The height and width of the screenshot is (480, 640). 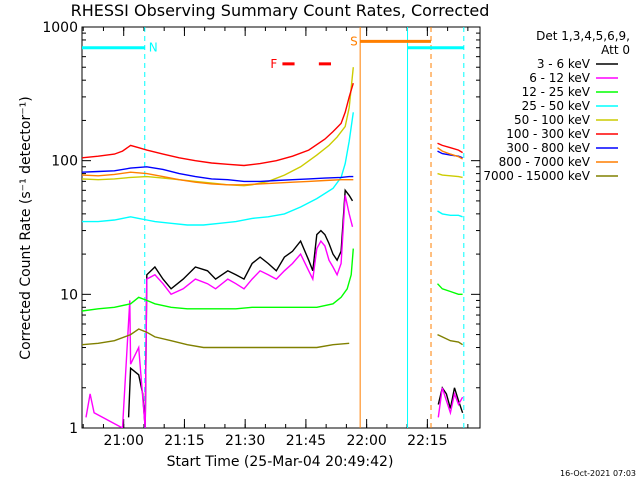 What do you see at coordinates (216, 338) in the screenshot?
I see `series-line-7000-15000-kev` at bounding box center [216, 338].